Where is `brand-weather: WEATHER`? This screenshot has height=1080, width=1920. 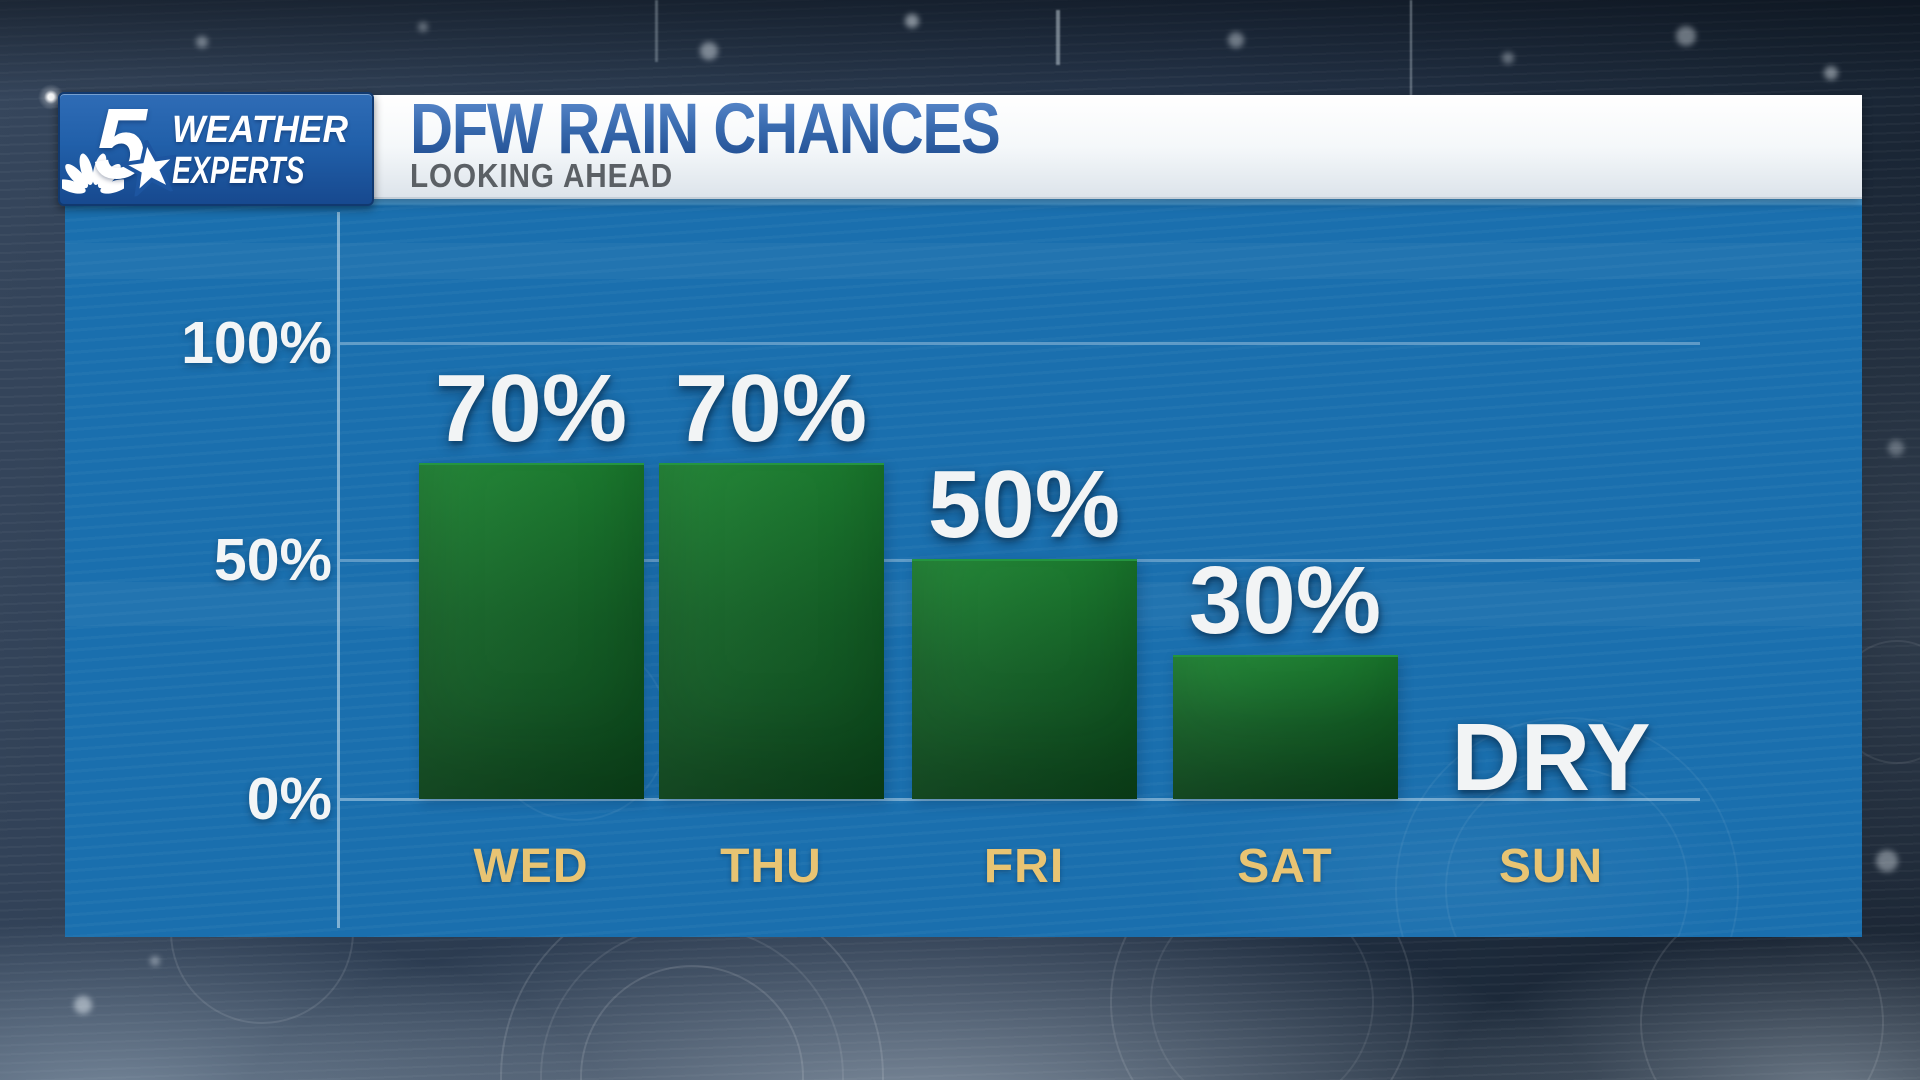
brand-weather: WEATHER is located at coordinates (260, 130).